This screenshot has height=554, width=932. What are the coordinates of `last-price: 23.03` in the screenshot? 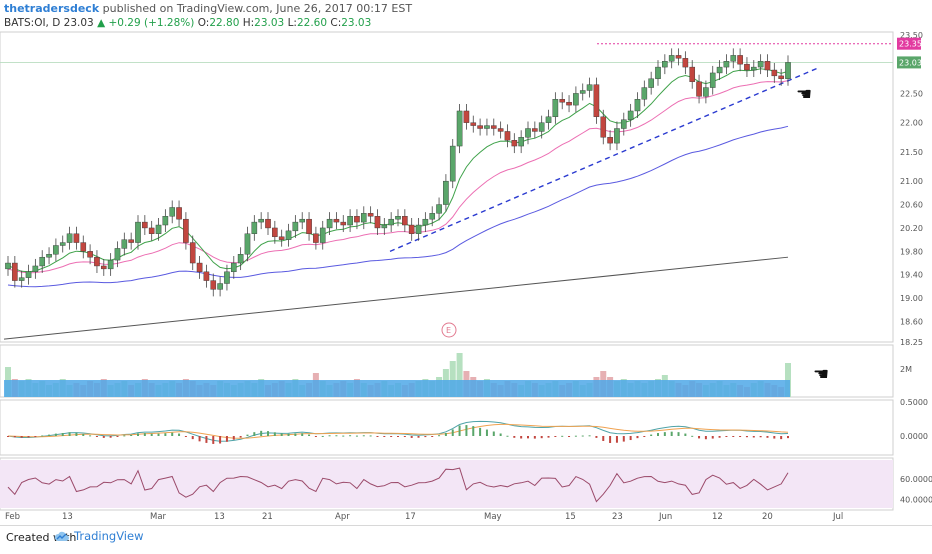 It's located at (78, 23).